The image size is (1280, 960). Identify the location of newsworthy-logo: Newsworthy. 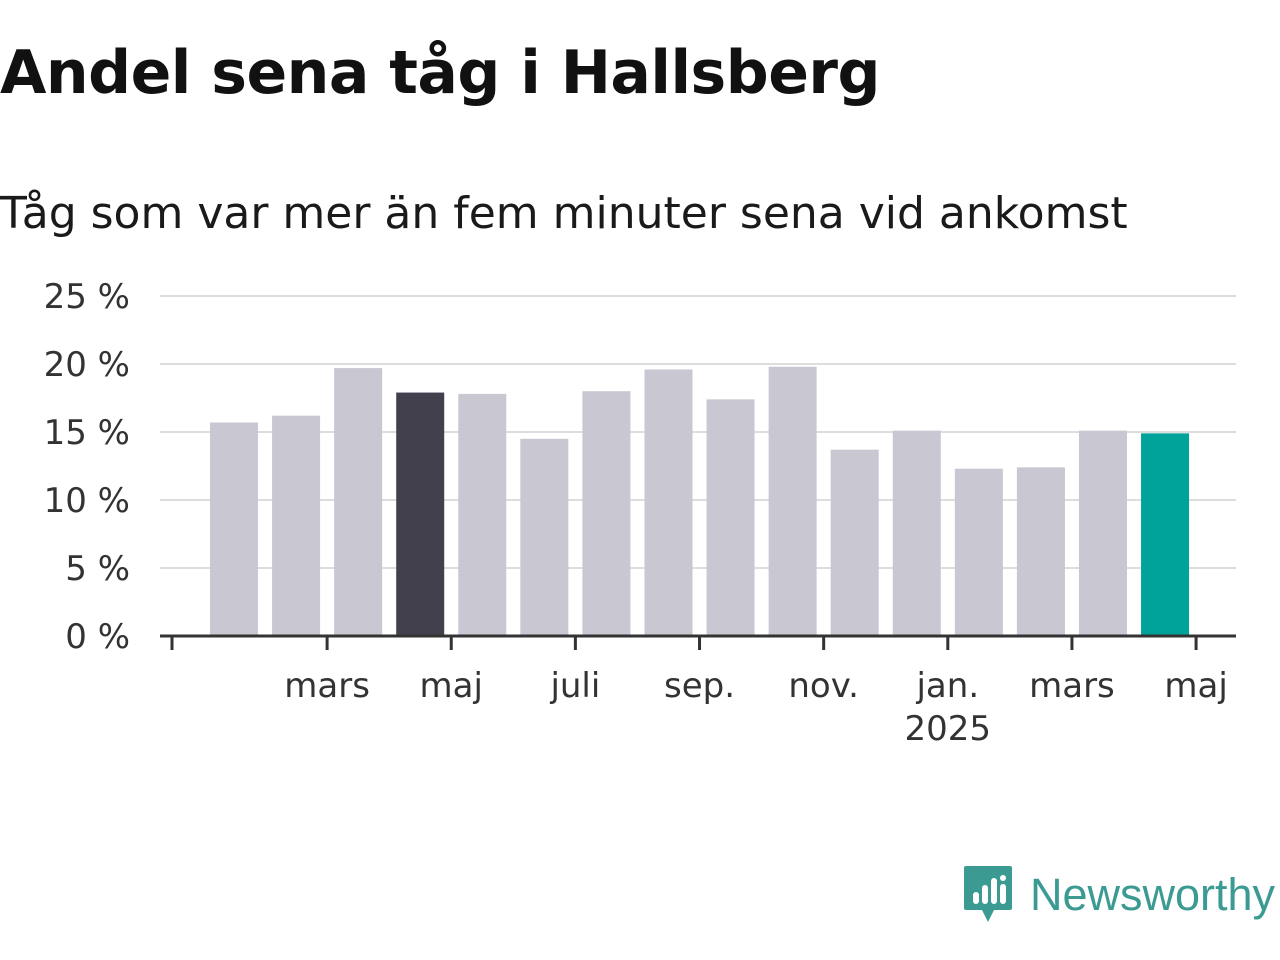
(1118, 895).